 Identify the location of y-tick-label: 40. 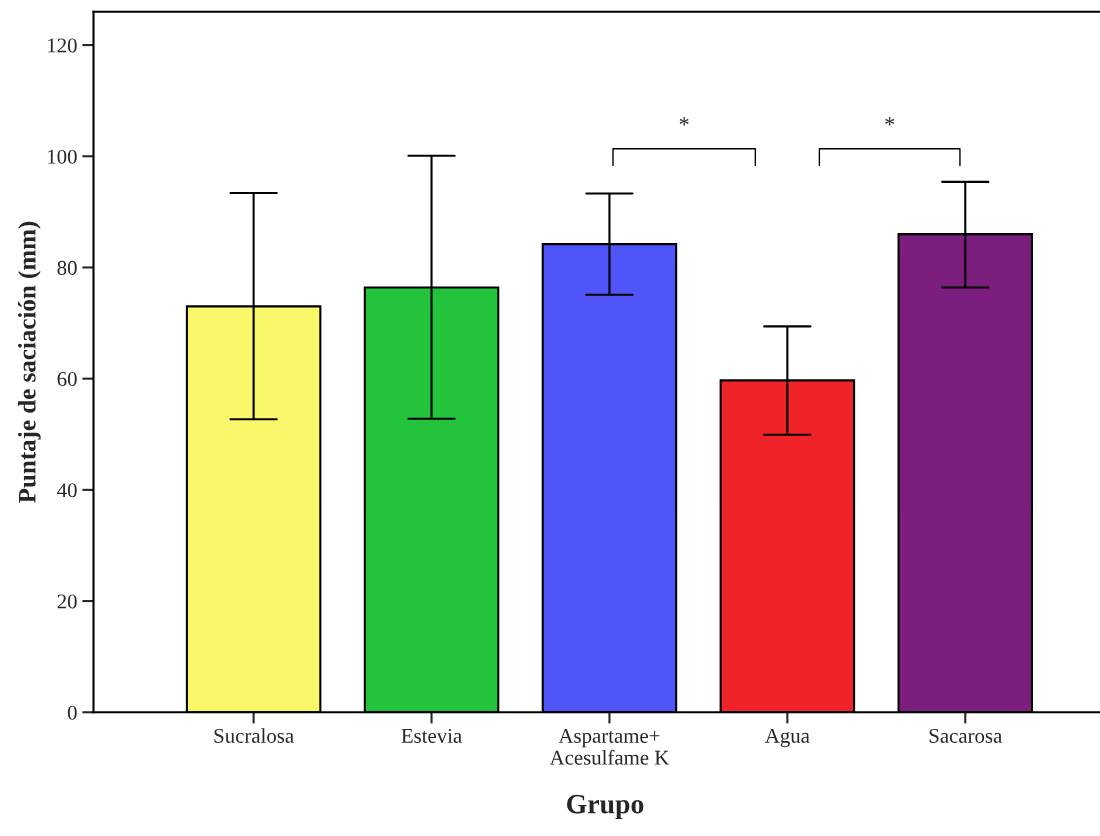
(67, 490).